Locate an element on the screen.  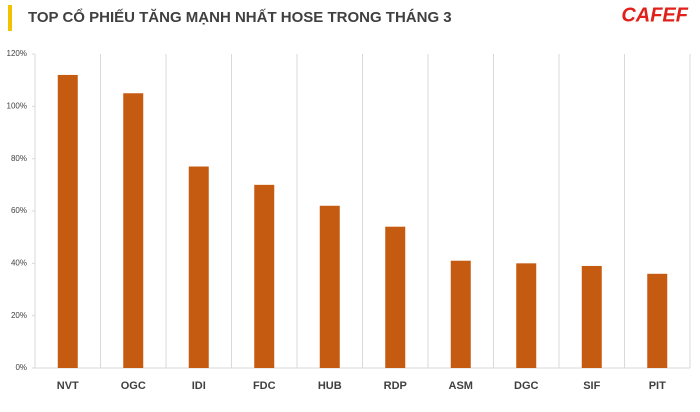
y-tick-label: 80% is located at coordinates (19, 158).